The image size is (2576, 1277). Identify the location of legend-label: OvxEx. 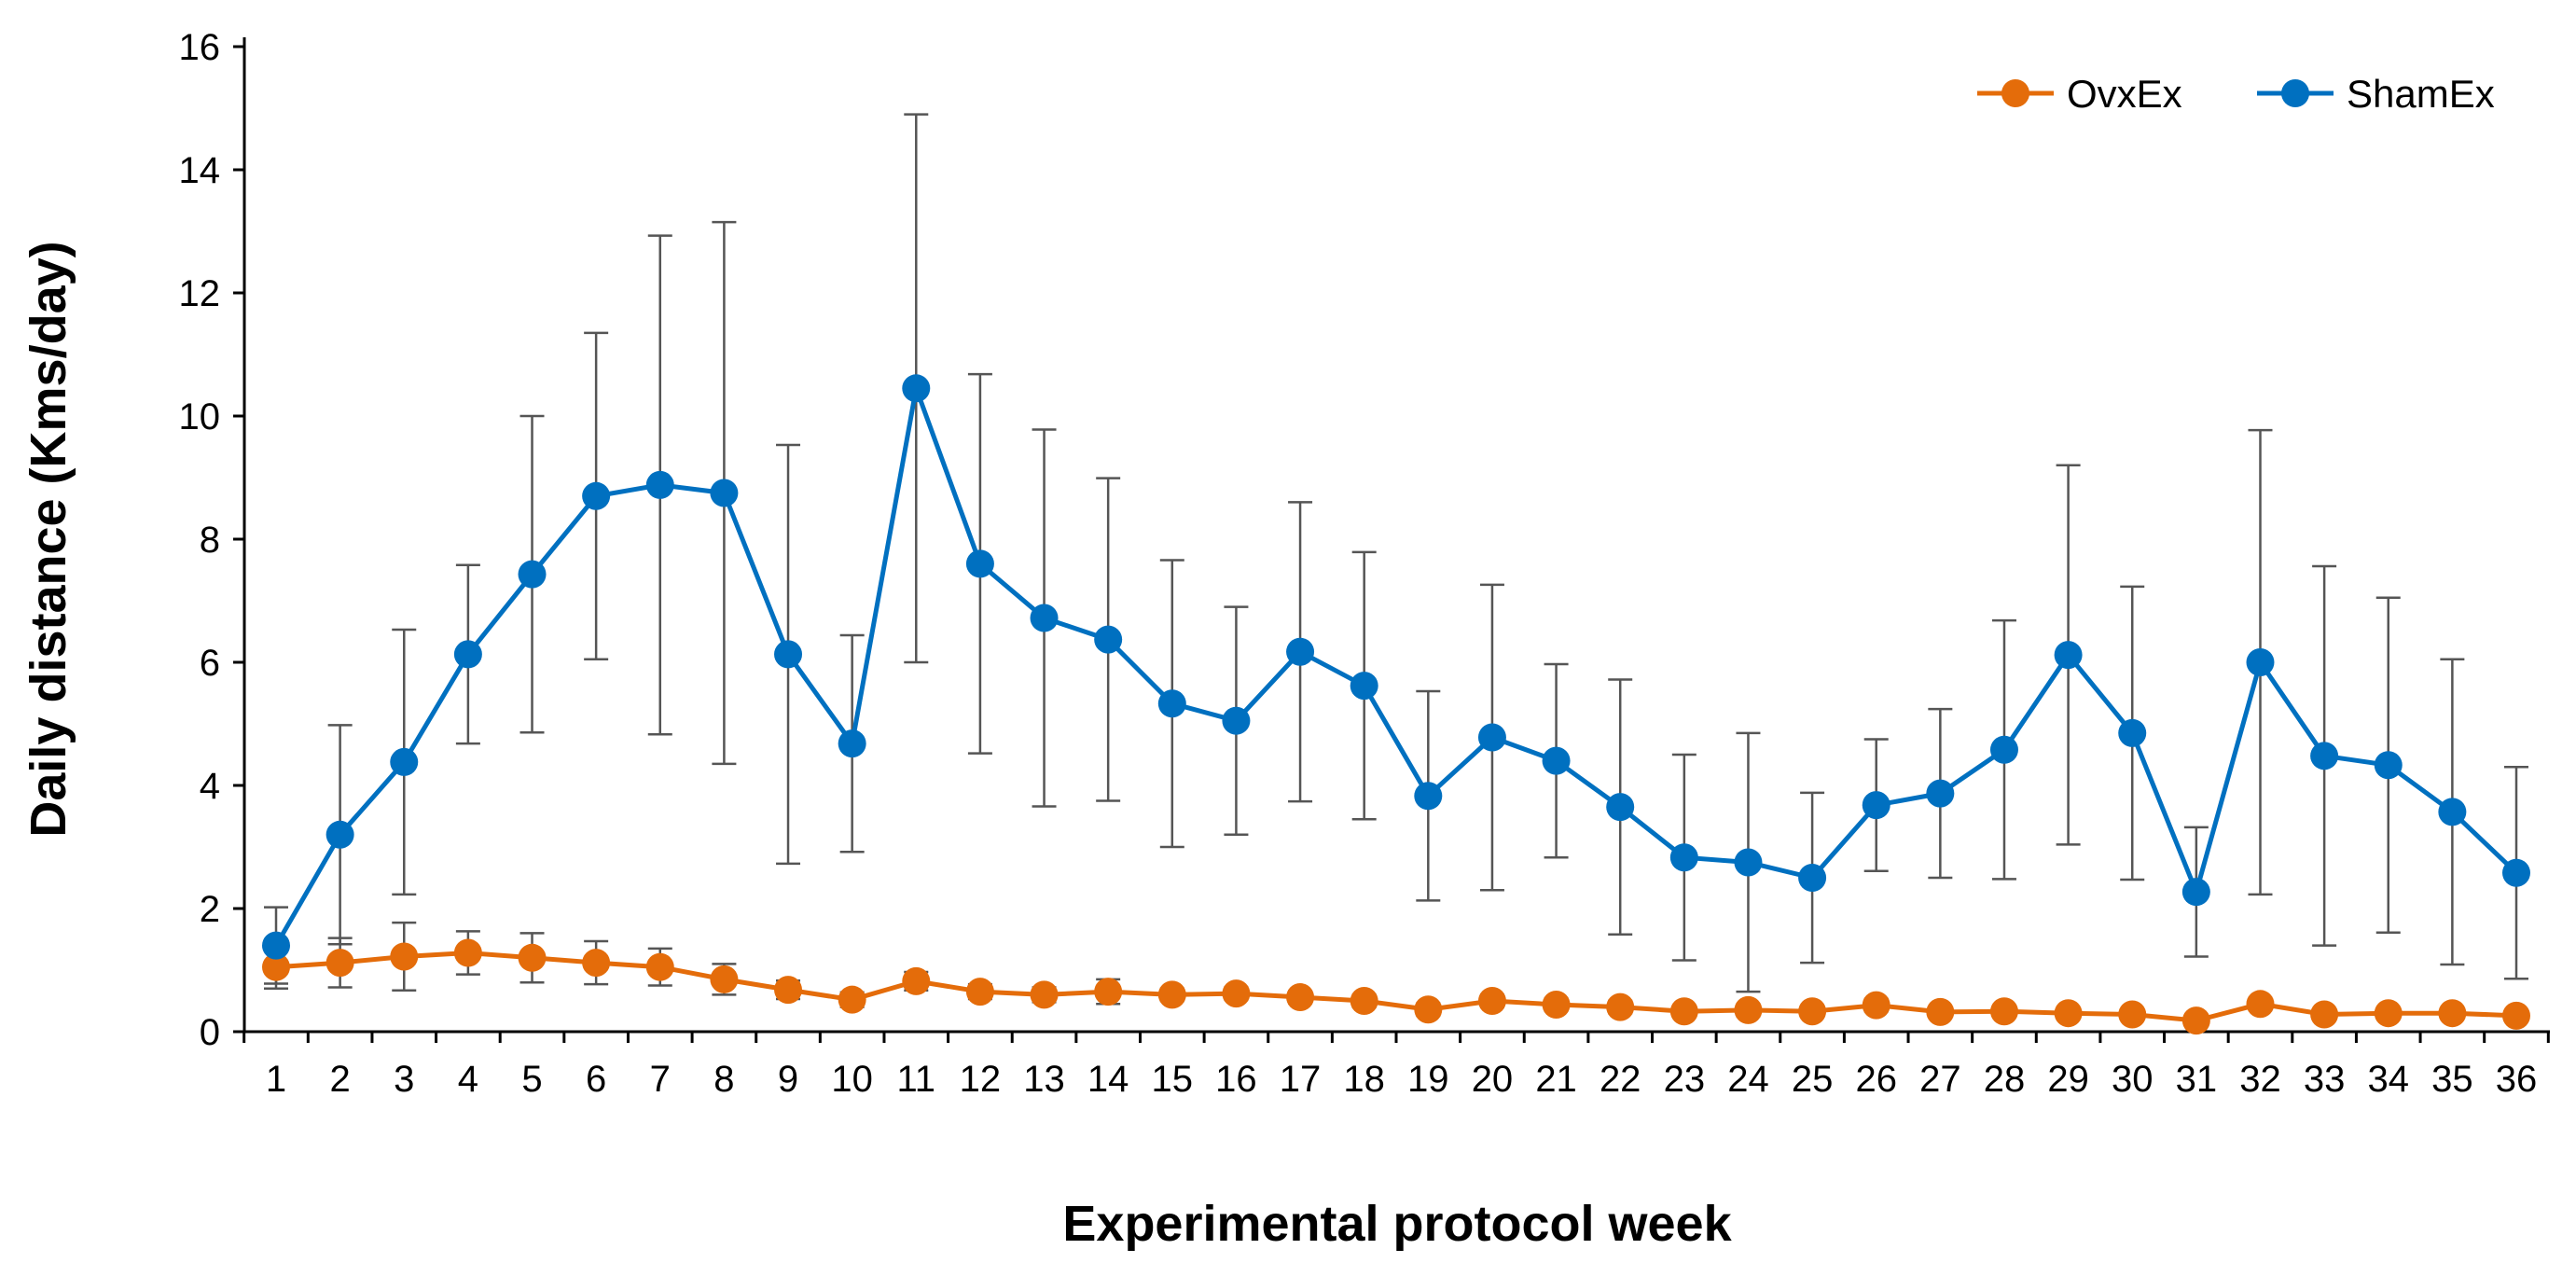
(2124, 94).